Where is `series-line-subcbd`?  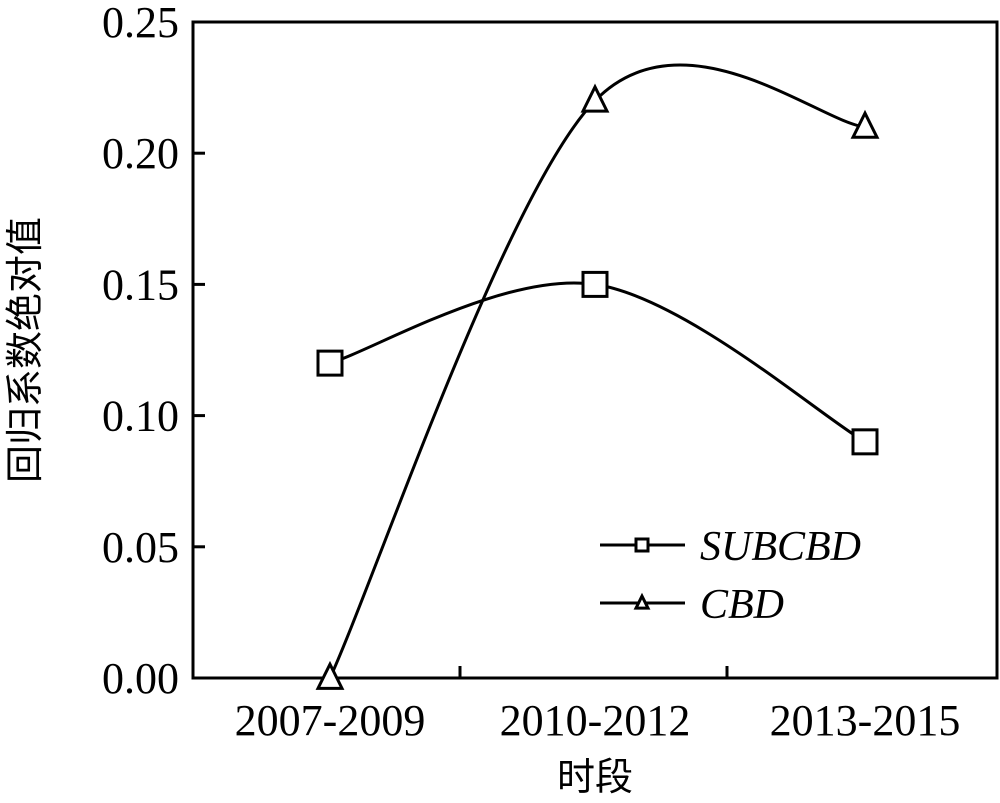
series-line-subcbd is located at coordinates (597, 362).